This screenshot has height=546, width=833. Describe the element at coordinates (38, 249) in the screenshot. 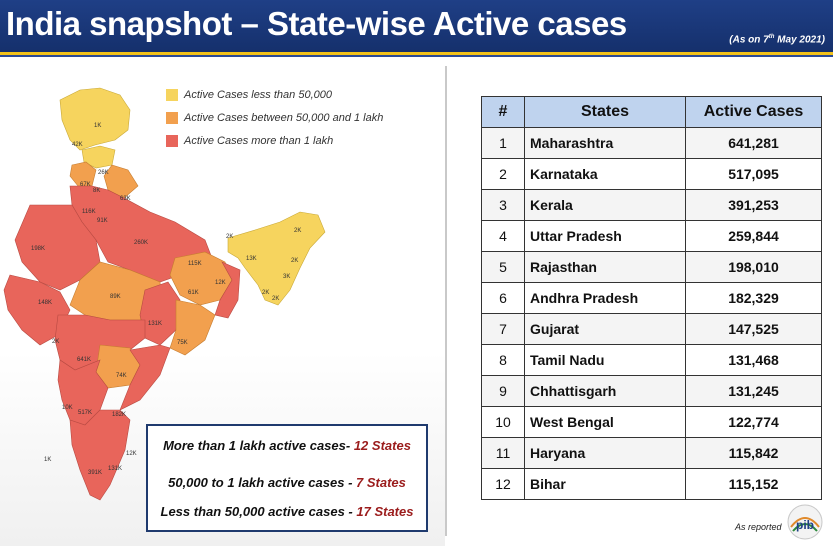

I see `svg-text: 198K` at that location.